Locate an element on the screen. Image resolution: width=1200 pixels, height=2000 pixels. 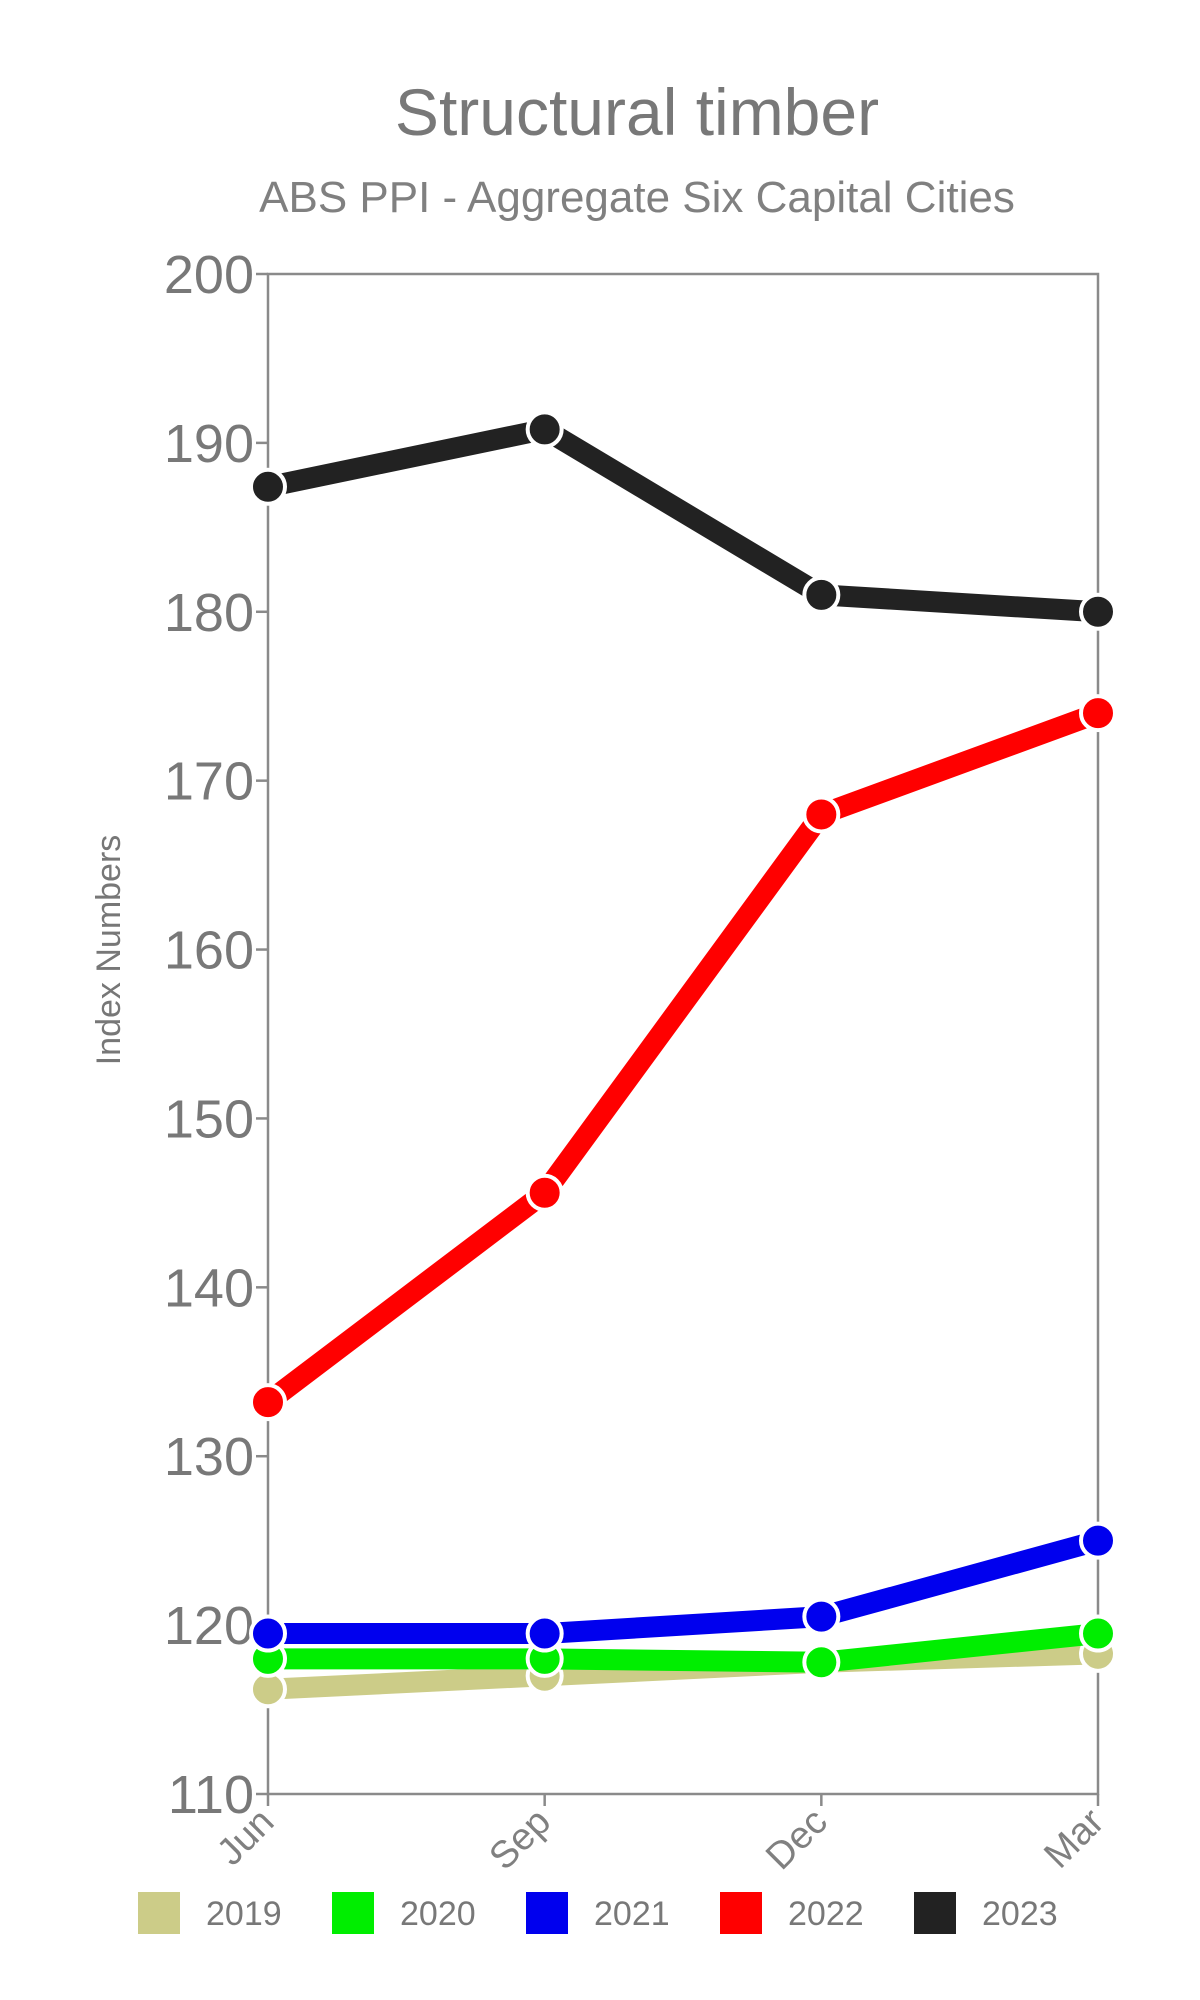
y-tick-label: 190 is located at coordinates (209, 444).